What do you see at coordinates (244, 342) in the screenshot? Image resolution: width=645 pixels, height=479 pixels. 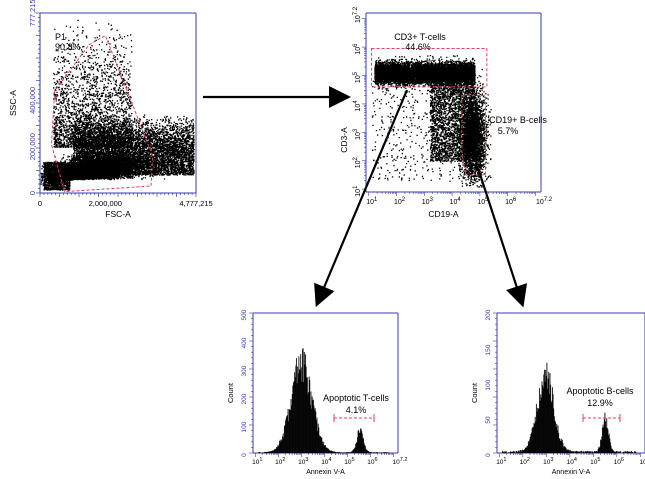 I see `y-tick-label: 400` at bounding box center [244, 342].